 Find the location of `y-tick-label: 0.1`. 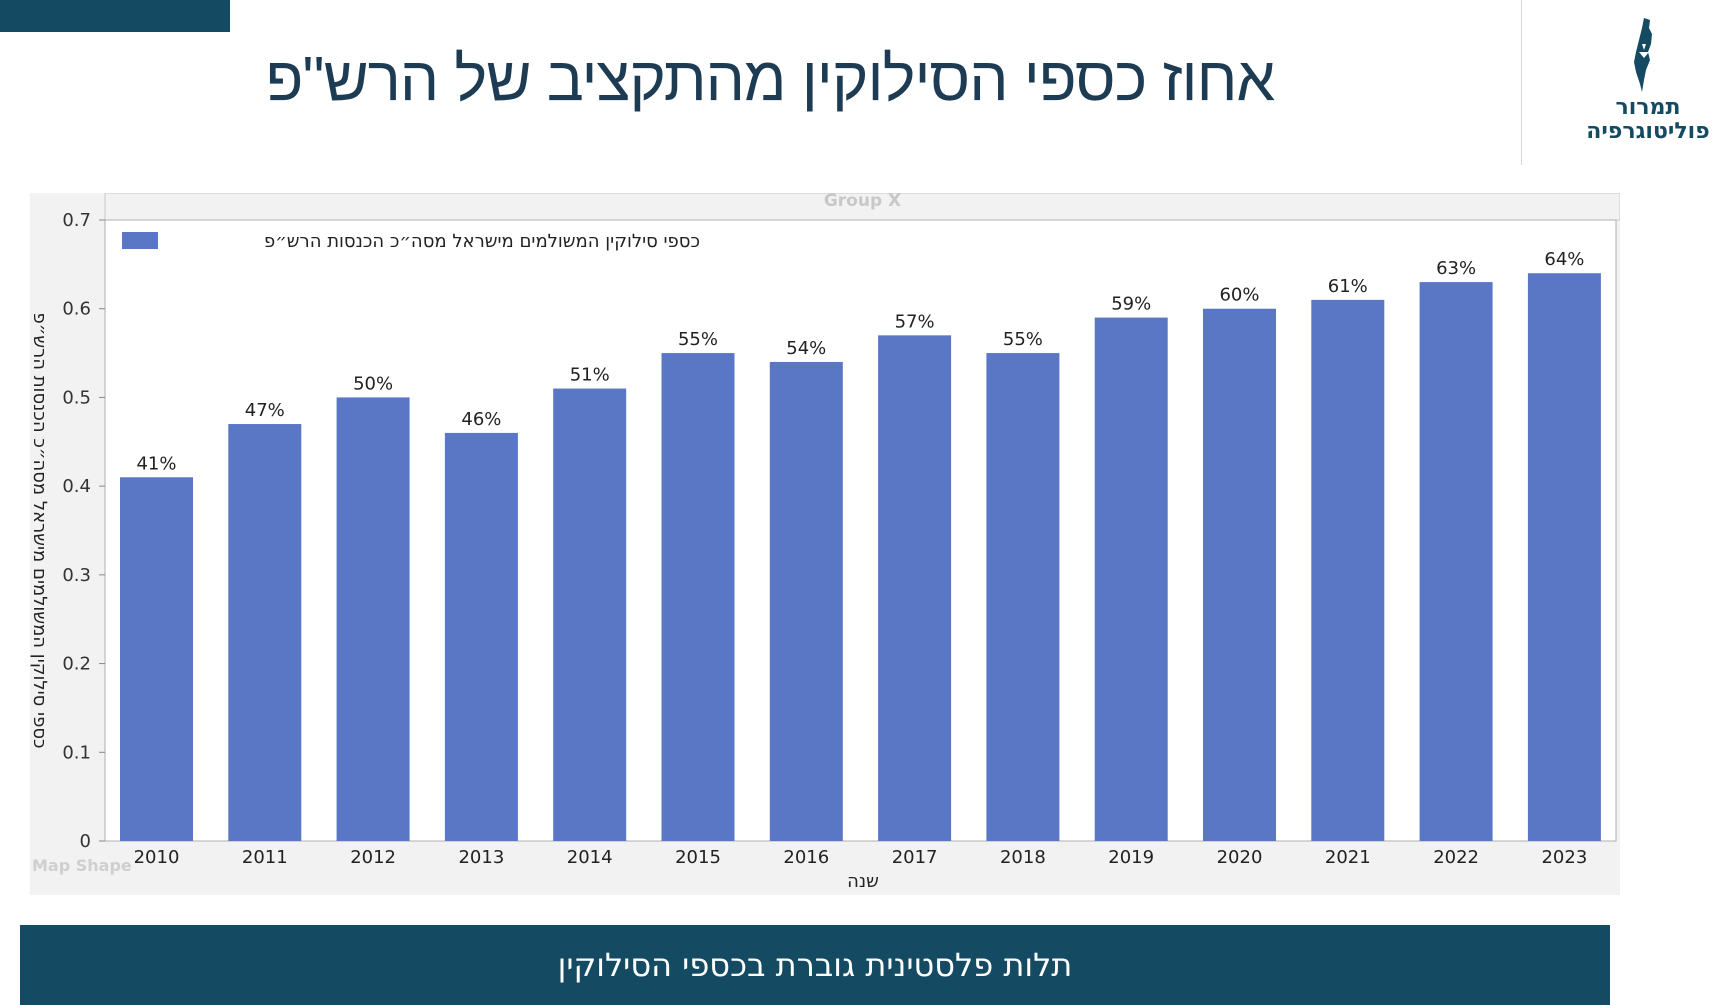

y-tick-label: 0.1 is located at coordinates (76, 752).